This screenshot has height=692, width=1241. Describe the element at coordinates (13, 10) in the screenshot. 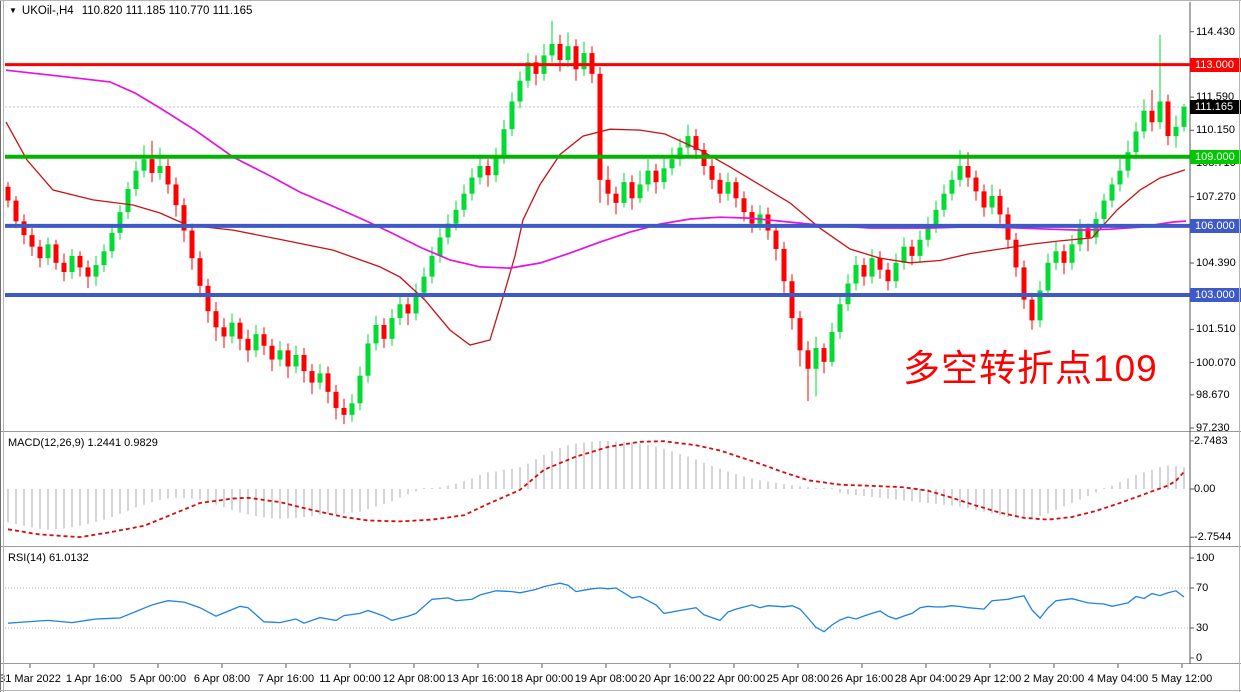

I see `symbol-dropdown-icon: ▼` at that location.